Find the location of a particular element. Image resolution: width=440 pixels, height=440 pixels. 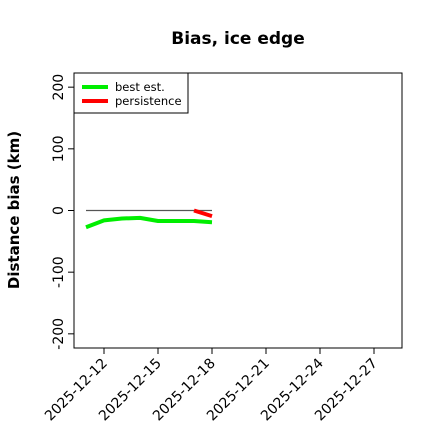

y-tick-label: 100 is located at coordinates (59, 148).